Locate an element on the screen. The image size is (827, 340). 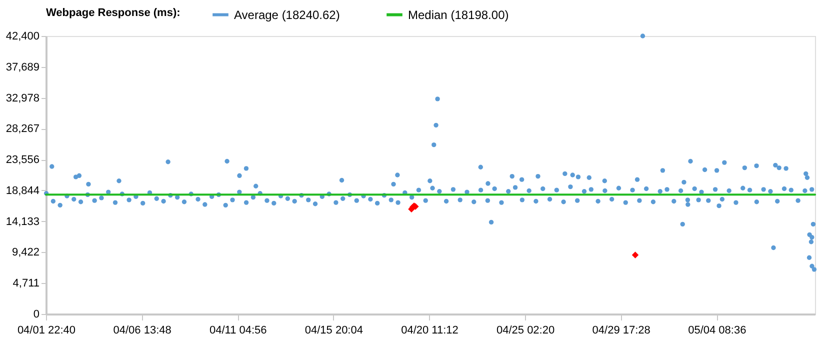
x-tick-label: 04/11 04:56 is located at coordinates (238, 330).